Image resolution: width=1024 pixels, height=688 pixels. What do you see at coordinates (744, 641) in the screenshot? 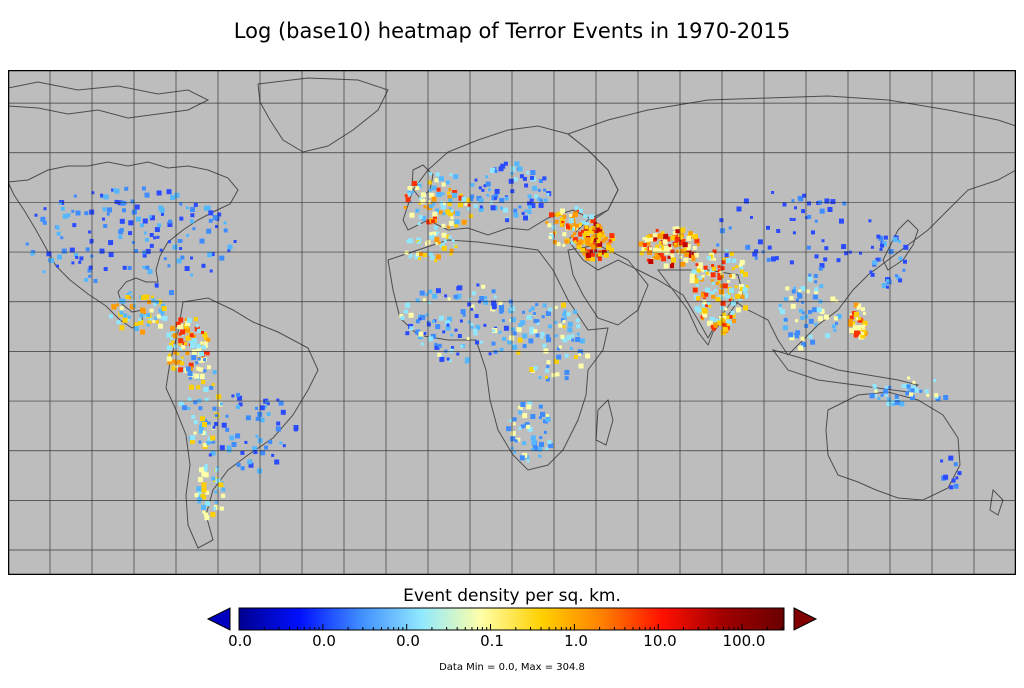
I see `colorbar-tick-label: 100.0` at bounding box center [744, 641].